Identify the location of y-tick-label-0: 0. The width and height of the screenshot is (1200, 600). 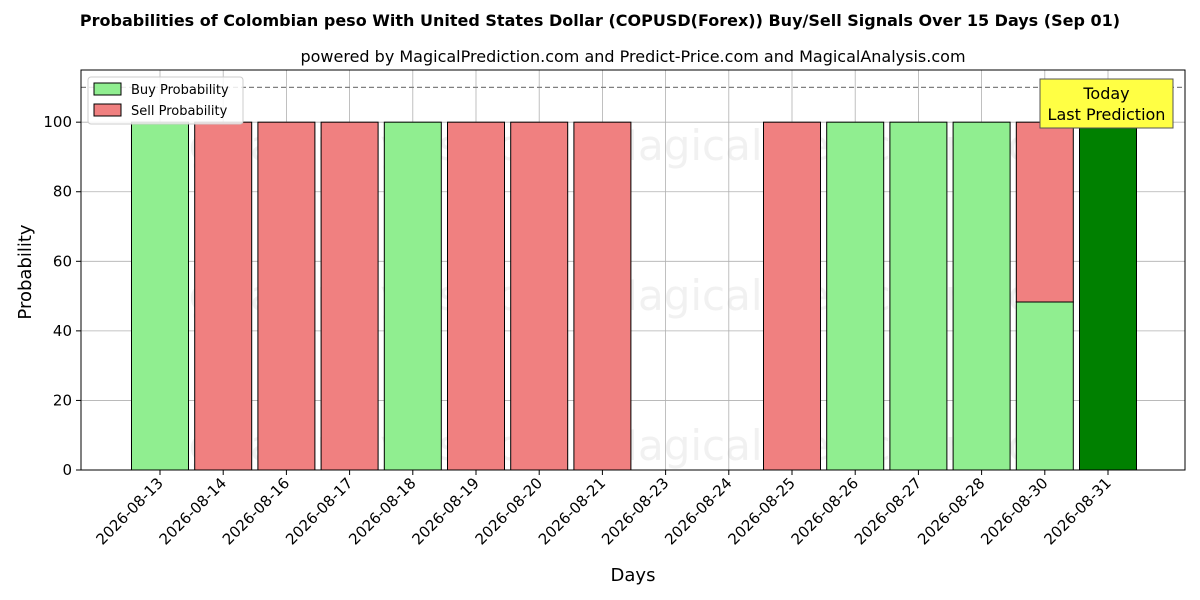
(67, 470).